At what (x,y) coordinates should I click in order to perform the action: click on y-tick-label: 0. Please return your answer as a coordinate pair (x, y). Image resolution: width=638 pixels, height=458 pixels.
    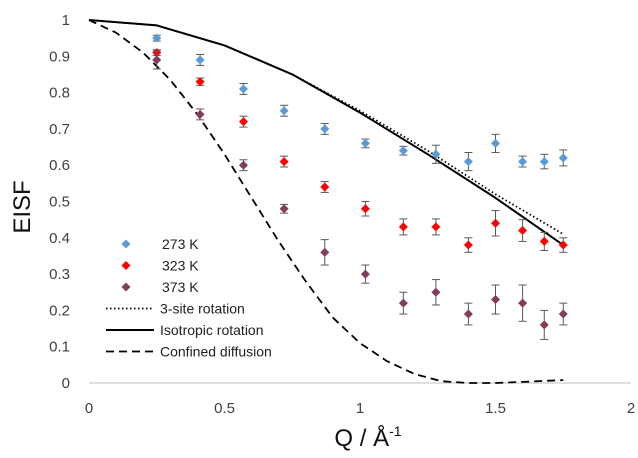
    Looking at the image, I should click on (66, 383).